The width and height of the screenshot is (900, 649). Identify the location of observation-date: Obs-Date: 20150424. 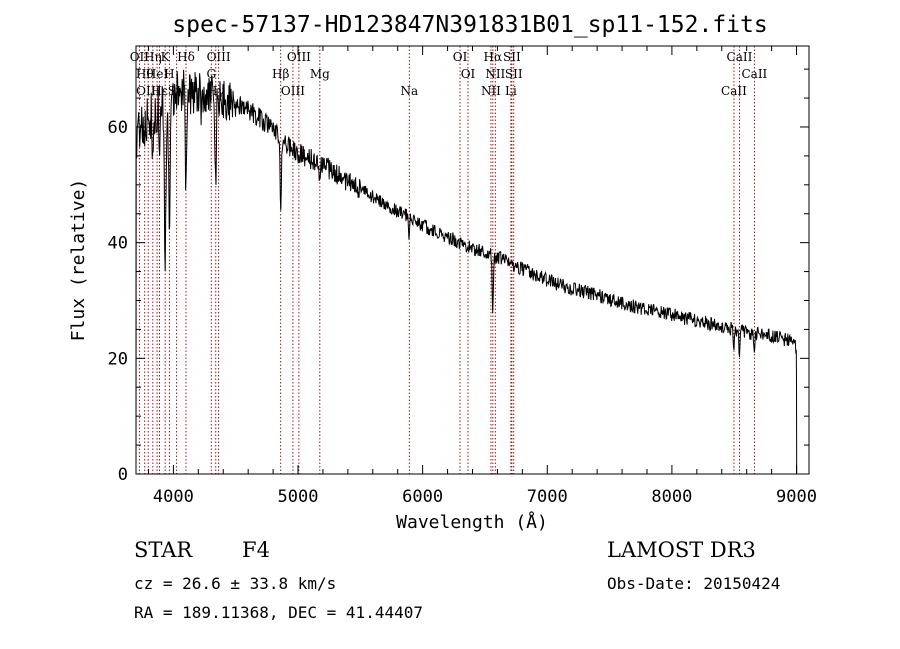
(694, 583).